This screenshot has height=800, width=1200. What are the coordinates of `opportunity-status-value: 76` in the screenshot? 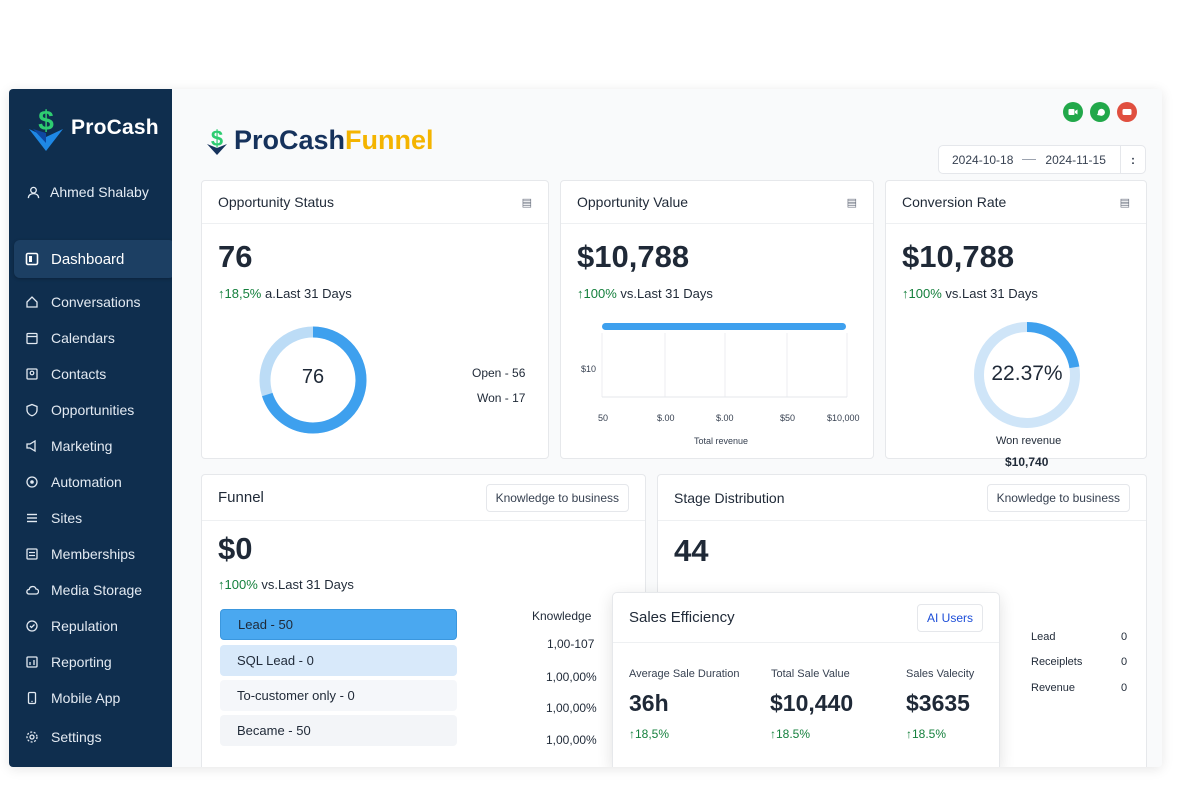 It's located at (235, 256).